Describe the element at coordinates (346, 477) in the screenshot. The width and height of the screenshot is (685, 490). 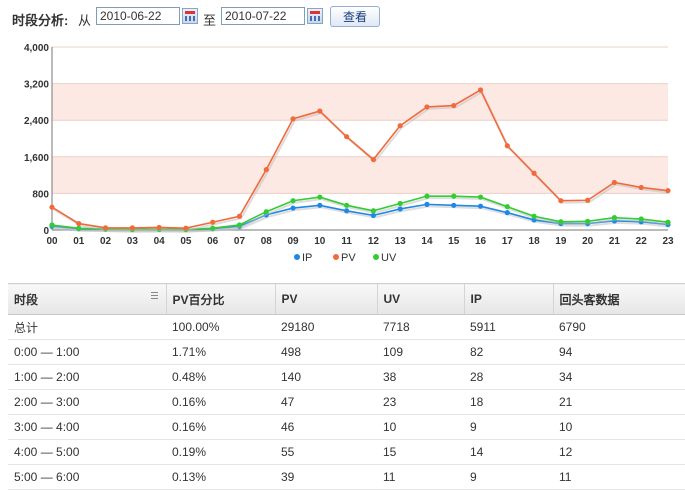
I see `table-row: 5:00 — 6:00 0.13% 39 11 9 11` at that location.